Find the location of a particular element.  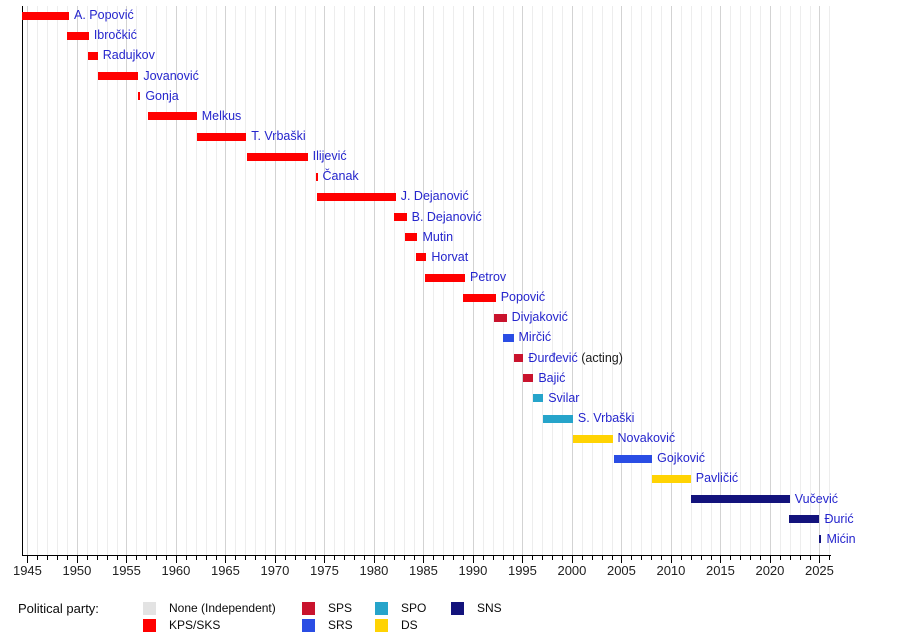

mayor-name: Melkus is located at coordinates (221, 115).